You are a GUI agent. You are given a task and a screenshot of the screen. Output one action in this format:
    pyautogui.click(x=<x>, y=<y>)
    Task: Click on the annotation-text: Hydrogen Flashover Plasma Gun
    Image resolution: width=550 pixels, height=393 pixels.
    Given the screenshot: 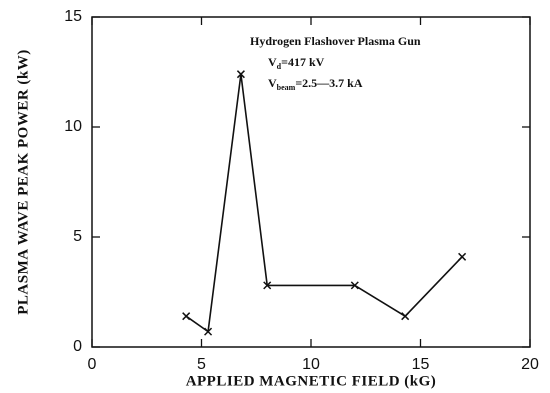 What is the action you would take?
    pyautogui.click(x=335, y=41)
    